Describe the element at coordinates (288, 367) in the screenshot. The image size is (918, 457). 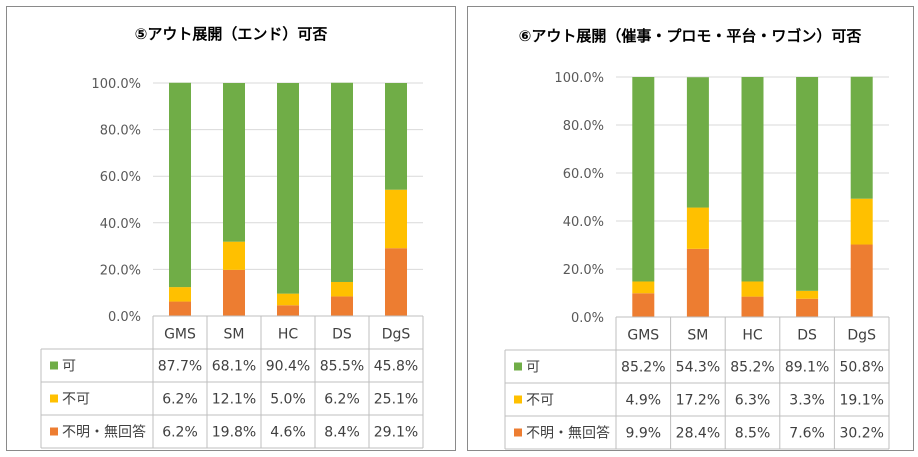
I see `chart-1-data-label: 90.4%` at that location.